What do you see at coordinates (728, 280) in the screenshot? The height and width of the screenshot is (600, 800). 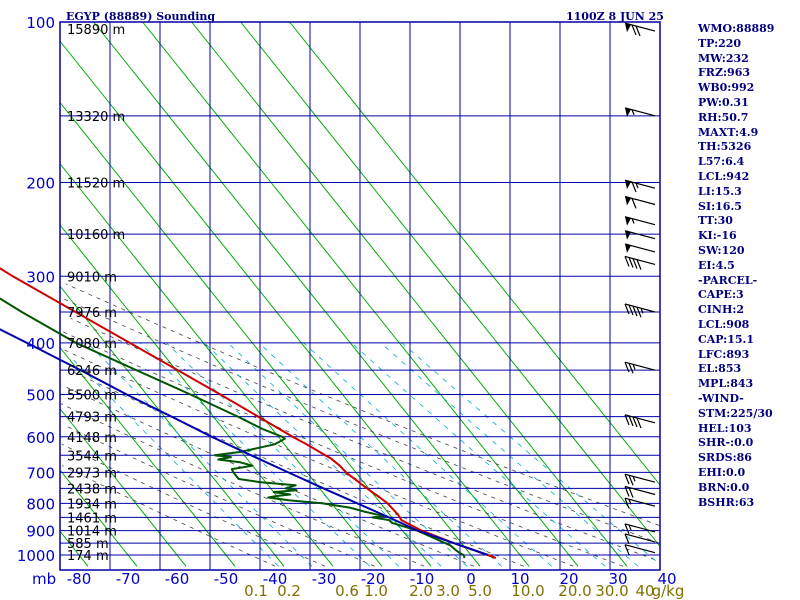 I see `index-line: -PARCEL-` at bounding box center [728, 280].